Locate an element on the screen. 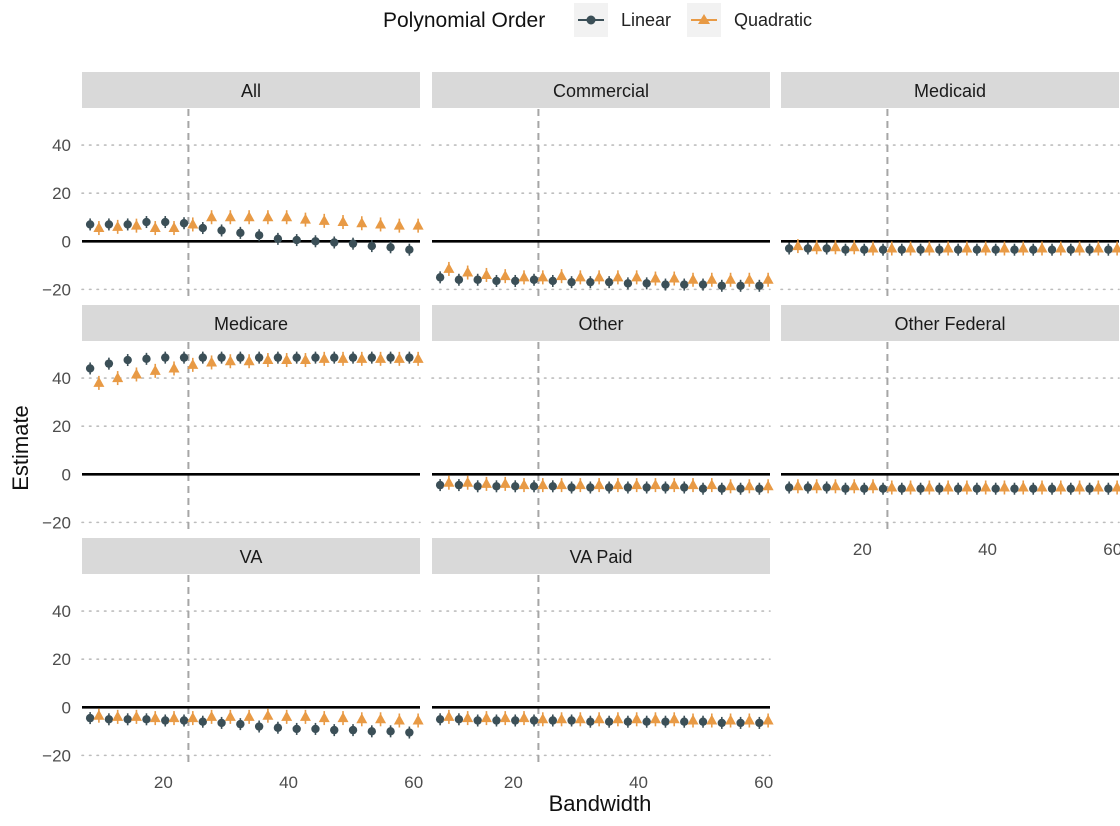 The height and width of the screenshot is (826, 1120). facet-strip-label: Medicaid is located at coordinates (950, 91).